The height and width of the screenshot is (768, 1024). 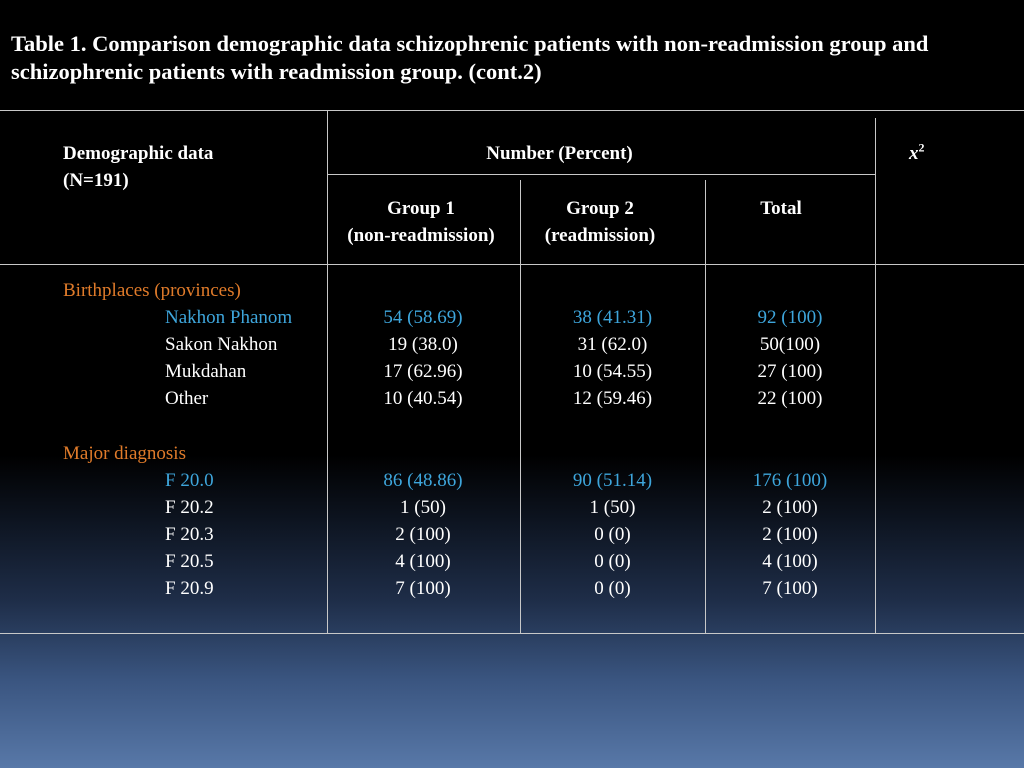 What do you see at coordinates (512, 480) in the screenshot?
I see `table-row: F 20.0 86 (48.86) 90 (51.14) 176 (100)` at bounding box center [512, 480].